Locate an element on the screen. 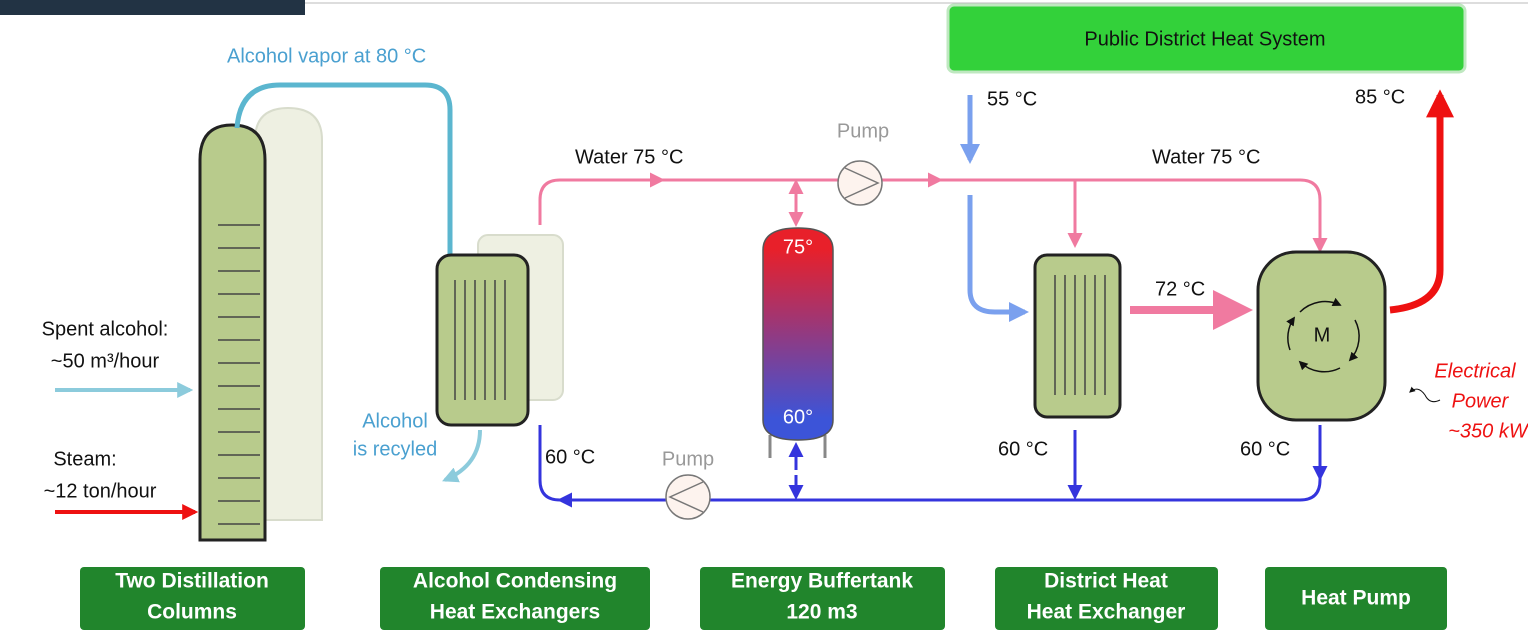  label: is recyled is located at coordinates (395, 449).